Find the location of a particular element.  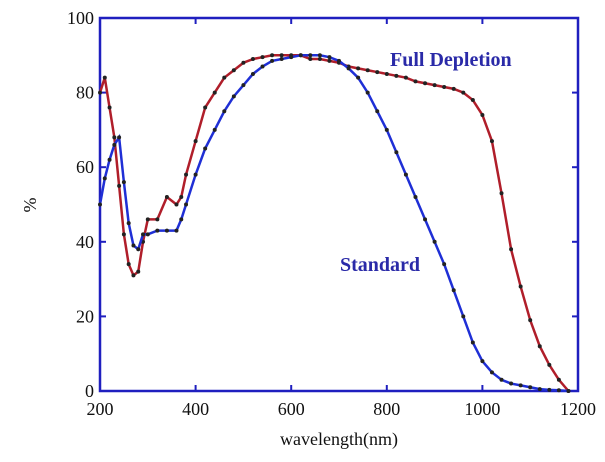

y-tick-label: 20 is located at coordinates (85, 316).